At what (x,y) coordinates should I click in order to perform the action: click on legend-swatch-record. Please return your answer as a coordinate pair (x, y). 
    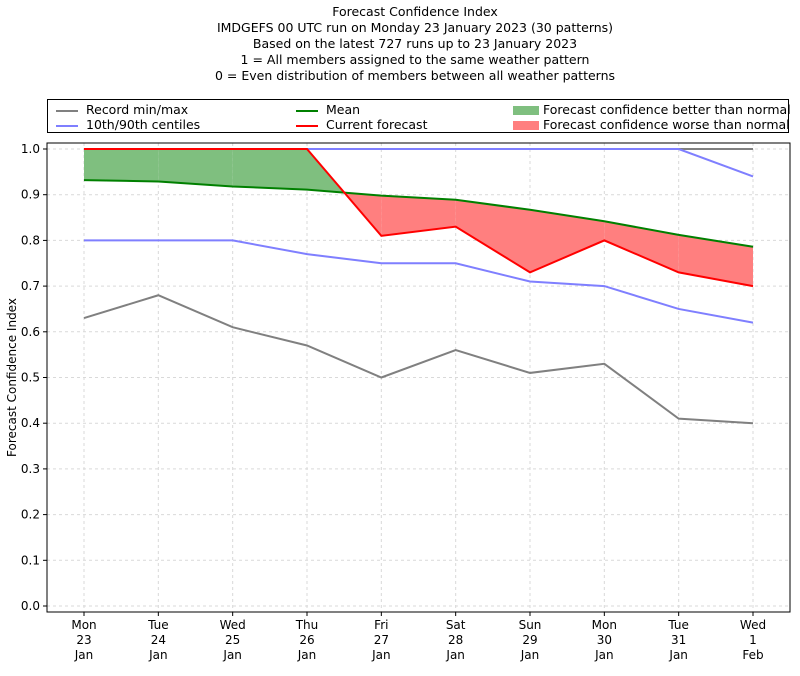
    Looking at the image, I should click on (67, 110).